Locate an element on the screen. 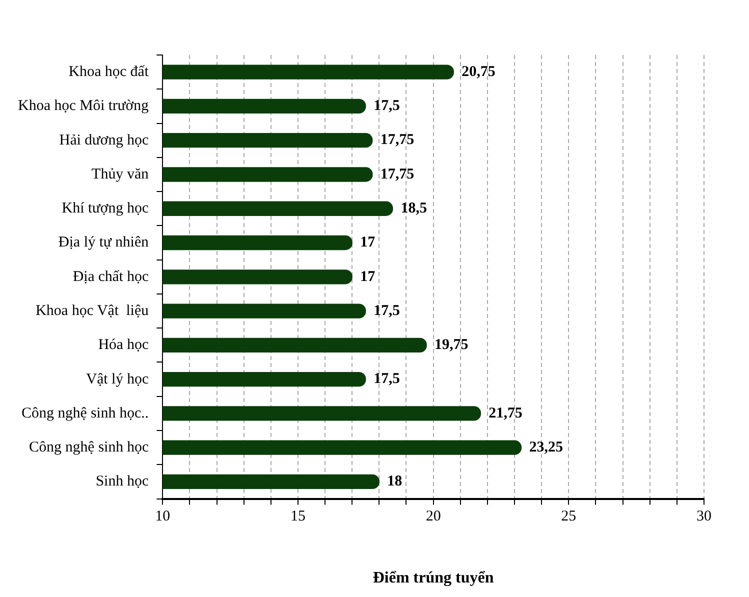 The image size is (749, 597). y-tick-label: Địa chất học is located at coordinates (110, 276).